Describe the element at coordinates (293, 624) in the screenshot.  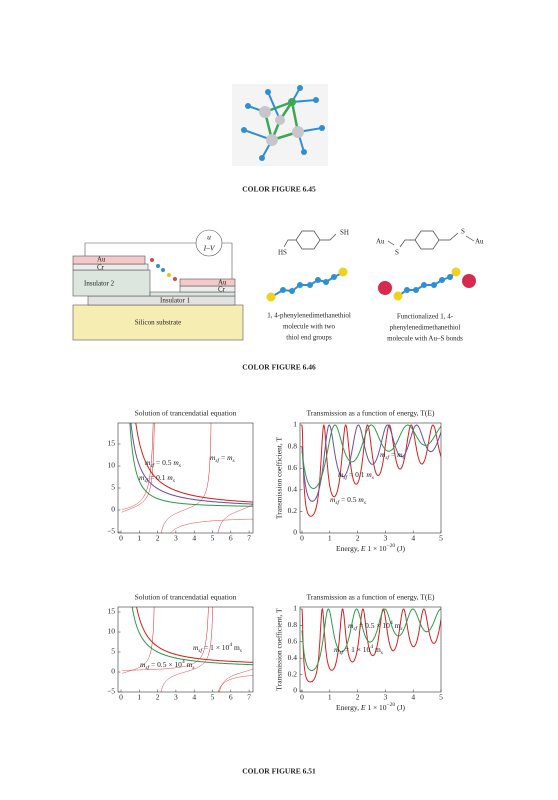
I see `y-tick-label: 0.8` at that location.